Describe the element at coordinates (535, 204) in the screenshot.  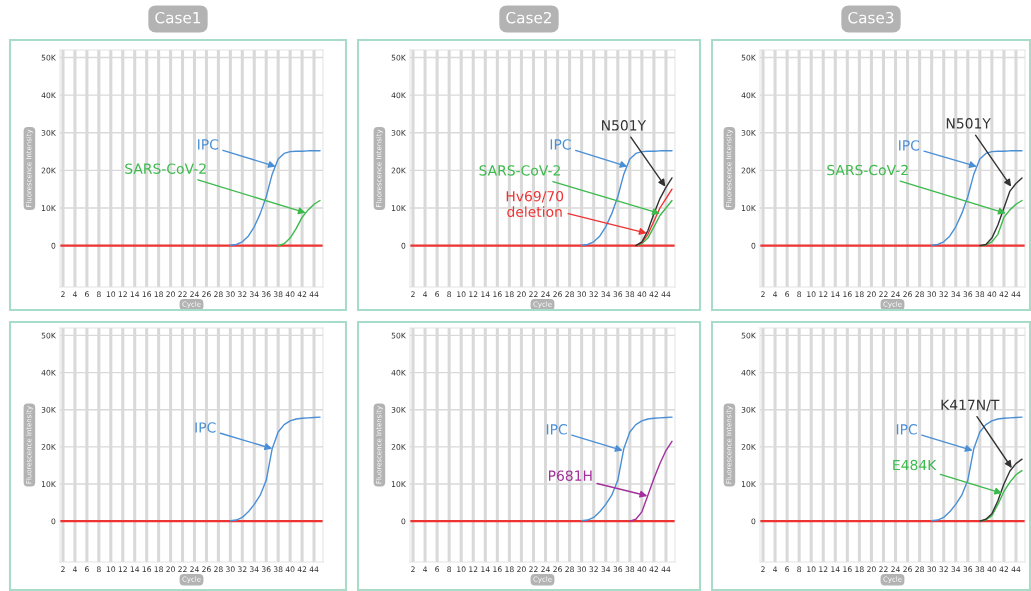
I see `annotation: Hv69/70 deletion` at that location.